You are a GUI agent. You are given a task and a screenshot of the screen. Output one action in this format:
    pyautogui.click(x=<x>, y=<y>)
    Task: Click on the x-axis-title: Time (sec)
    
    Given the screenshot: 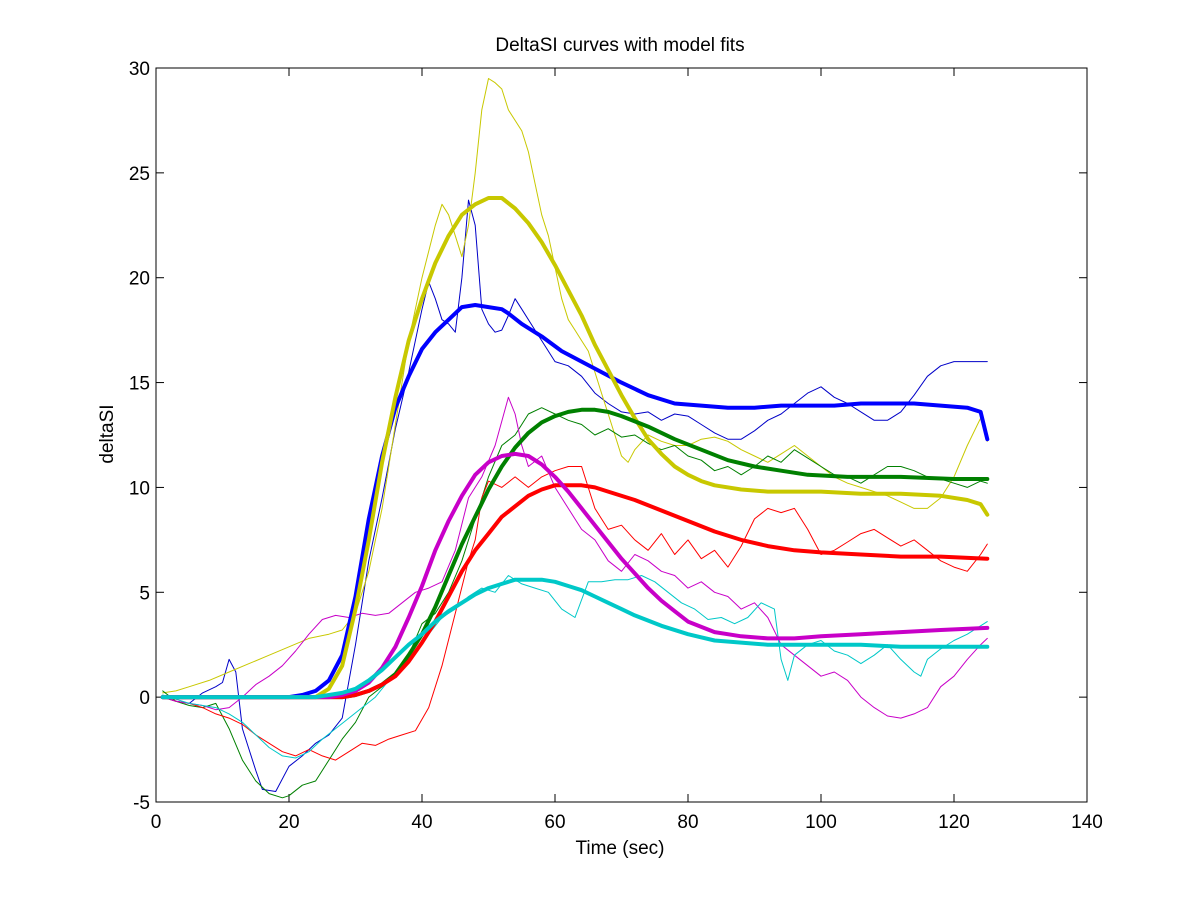 What is the action you would take?
    pyautogui.click(x=619, y=848)
    